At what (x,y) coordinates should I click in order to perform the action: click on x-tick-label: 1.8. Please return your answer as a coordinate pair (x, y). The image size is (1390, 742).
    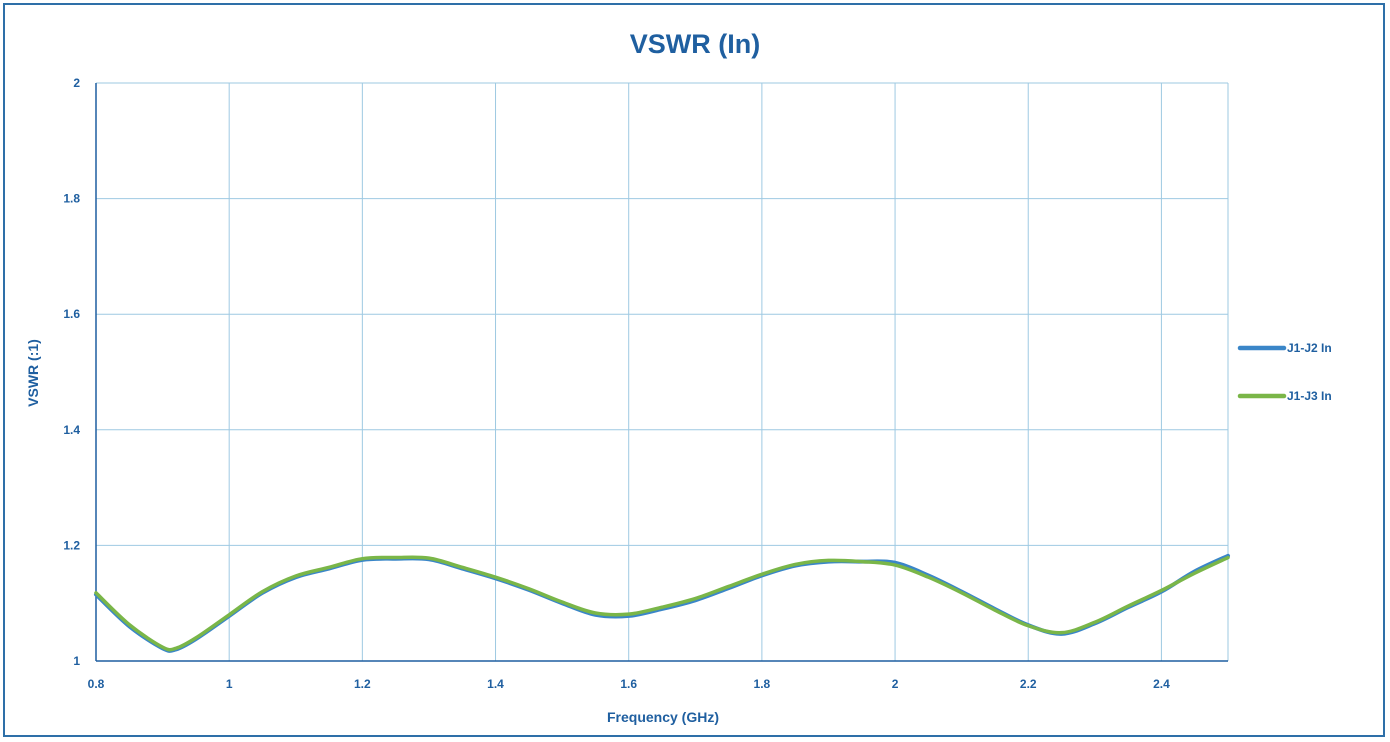
    Looking at the image, I should click on (762, 684).